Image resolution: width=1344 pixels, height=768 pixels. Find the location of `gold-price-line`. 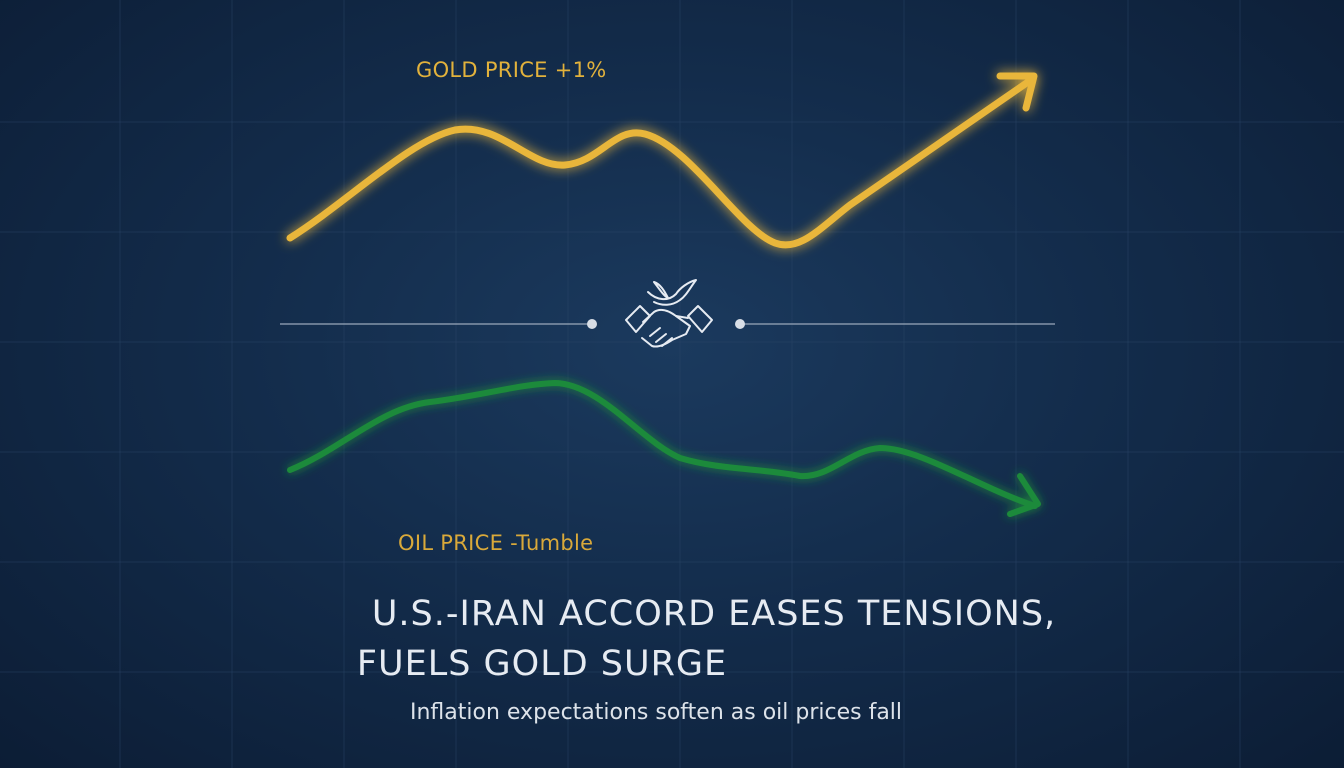

gold-price-line is located at coordinates (662, 160).